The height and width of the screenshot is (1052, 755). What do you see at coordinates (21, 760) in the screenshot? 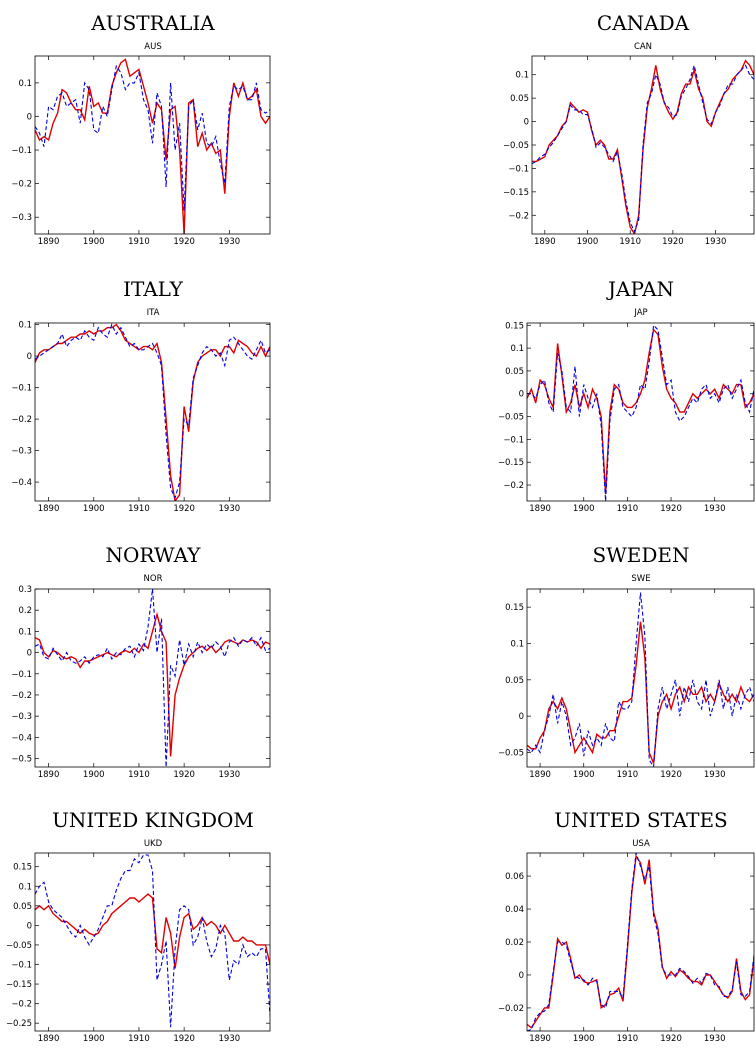
I see `y-tick-label: −0.5` at bounding box center [21, 760].